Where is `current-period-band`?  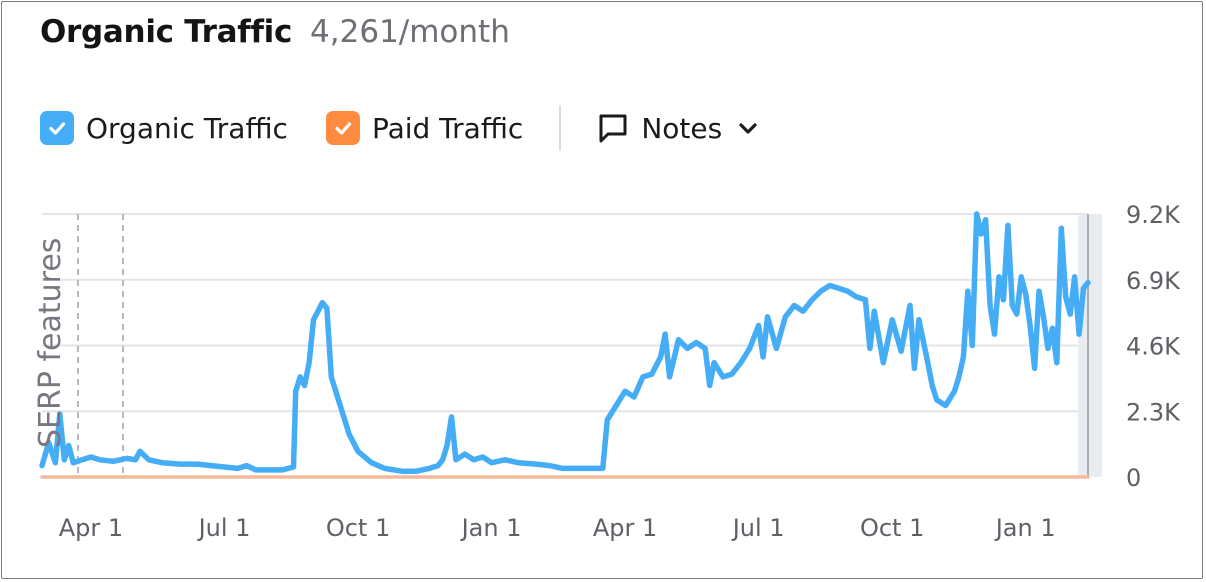 current-period-band is located at coordinates (1090, 345).